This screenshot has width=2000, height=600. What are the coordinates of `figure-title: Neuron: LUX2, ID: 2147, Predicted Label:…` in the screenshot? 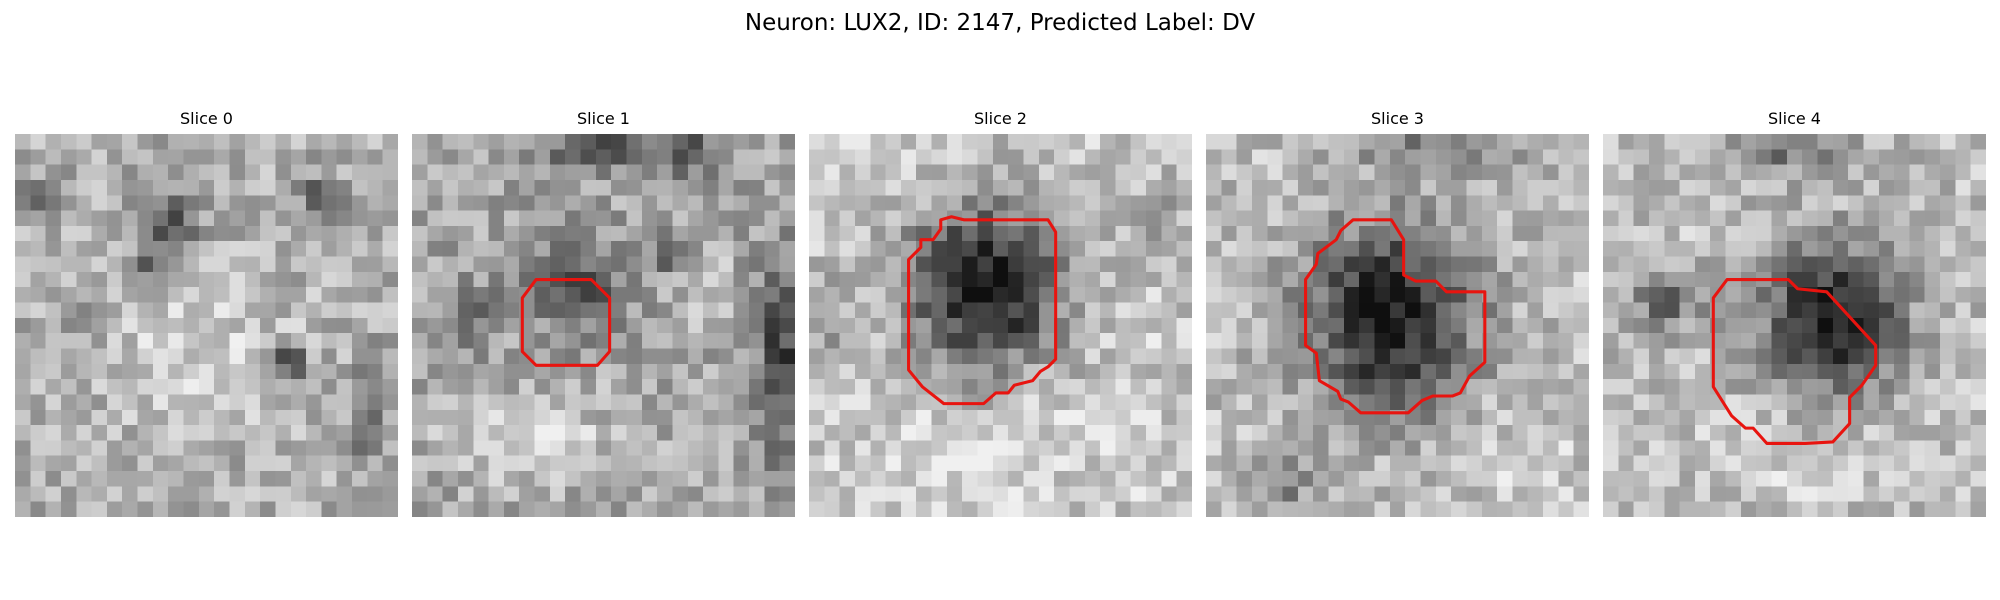 It's located at (1000, 23).